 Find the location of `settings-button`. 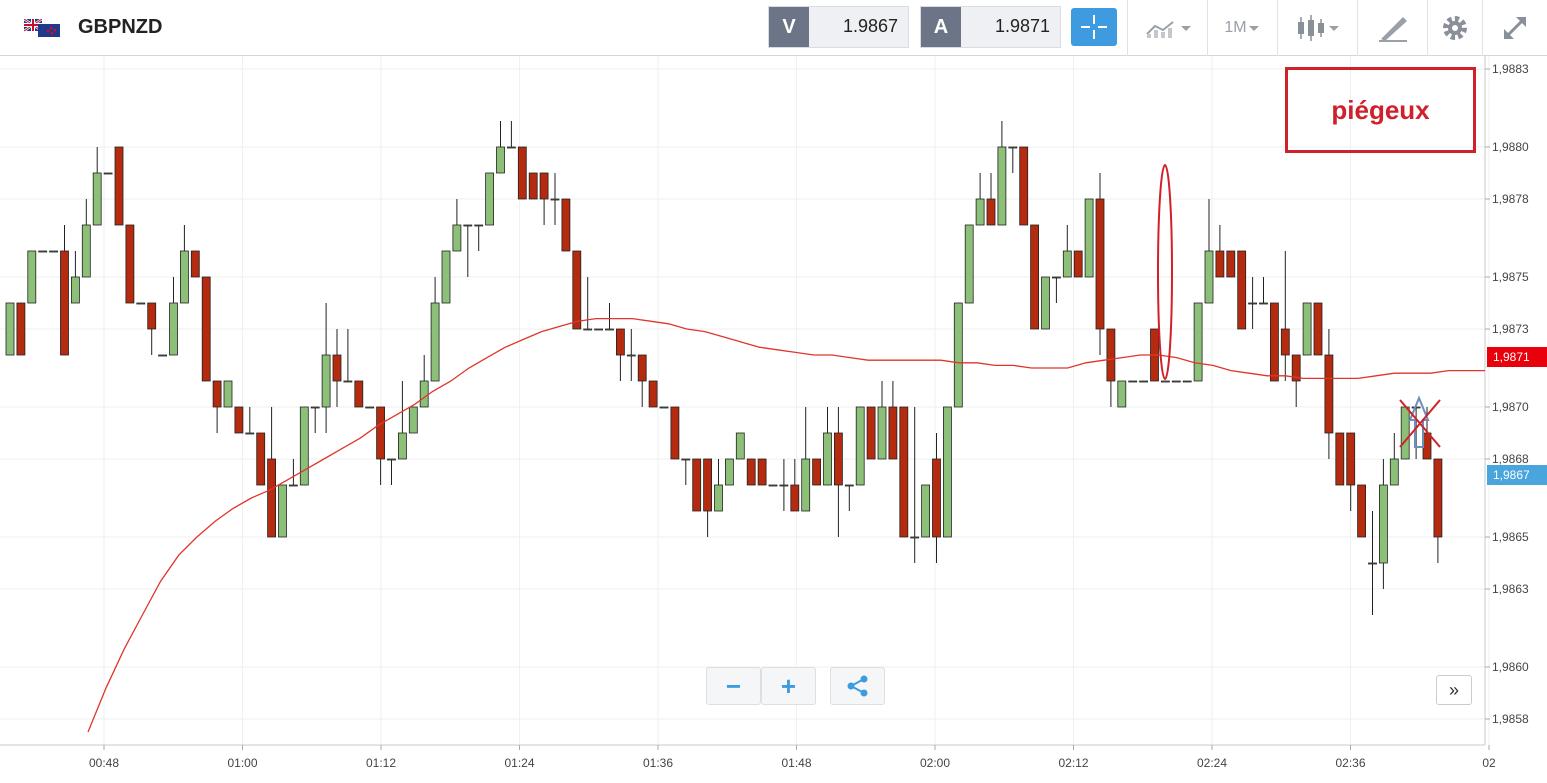

settings-button is located at coordinates (1454, 28).